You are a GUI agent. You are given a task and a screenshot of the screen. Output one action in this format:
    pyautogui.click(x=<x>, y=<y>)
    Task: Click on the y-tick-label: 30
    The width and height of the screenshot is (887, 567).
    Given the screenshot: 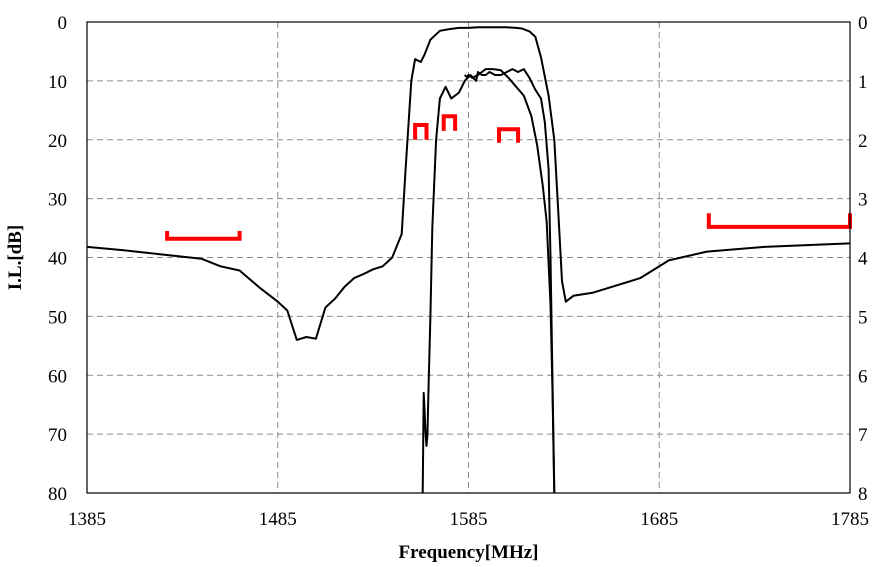 What is the action you would take?
    pyautogui.click(x=57, y=200)
    